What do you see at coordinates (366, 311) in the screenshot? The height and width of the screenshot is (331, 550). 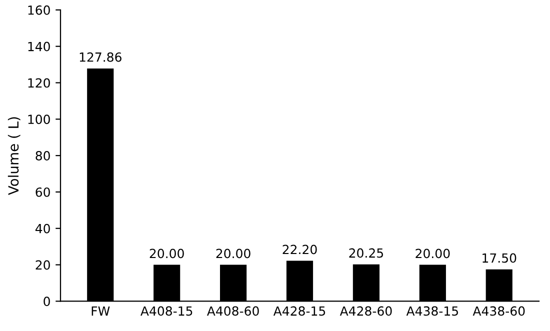 I see `x-tick-label: A428-60` at bounding box center [366, 311].